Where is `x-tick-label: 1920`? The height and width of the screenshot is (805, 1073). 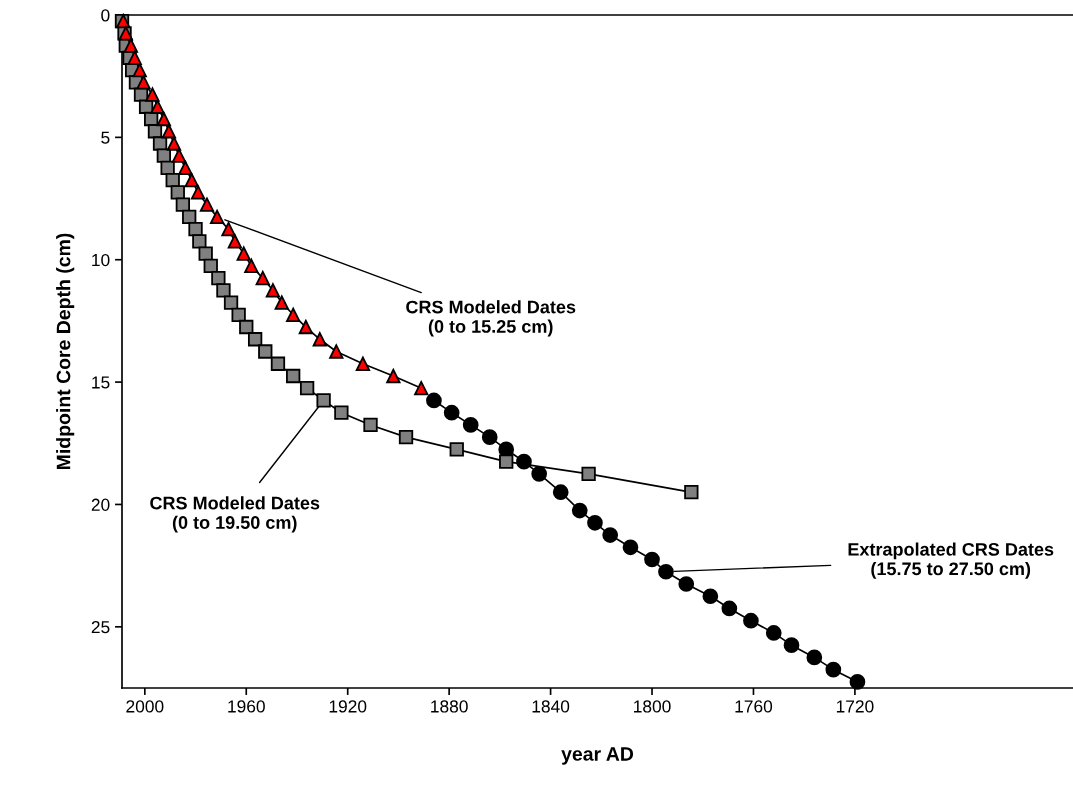 x-tick-label: 1920 is located at coordinates (348, 706).